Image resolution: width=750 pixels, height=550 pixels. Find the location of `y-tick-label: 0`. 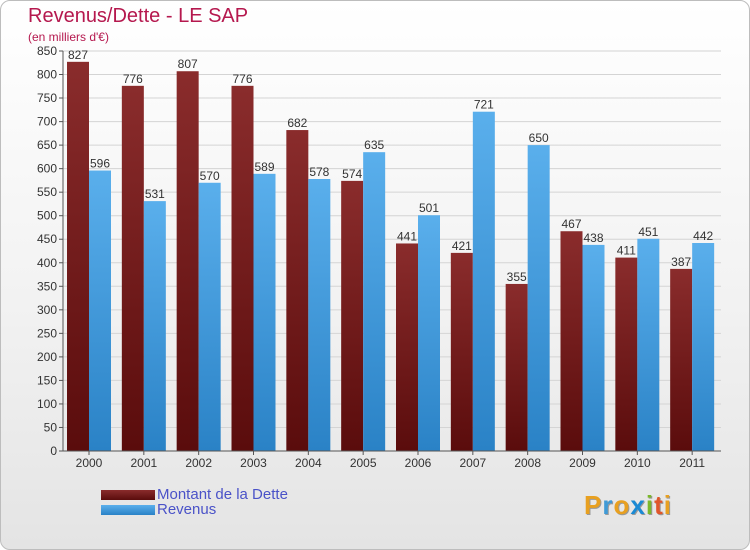

y-tick-label: 0 is located at coordinates (53, 451).